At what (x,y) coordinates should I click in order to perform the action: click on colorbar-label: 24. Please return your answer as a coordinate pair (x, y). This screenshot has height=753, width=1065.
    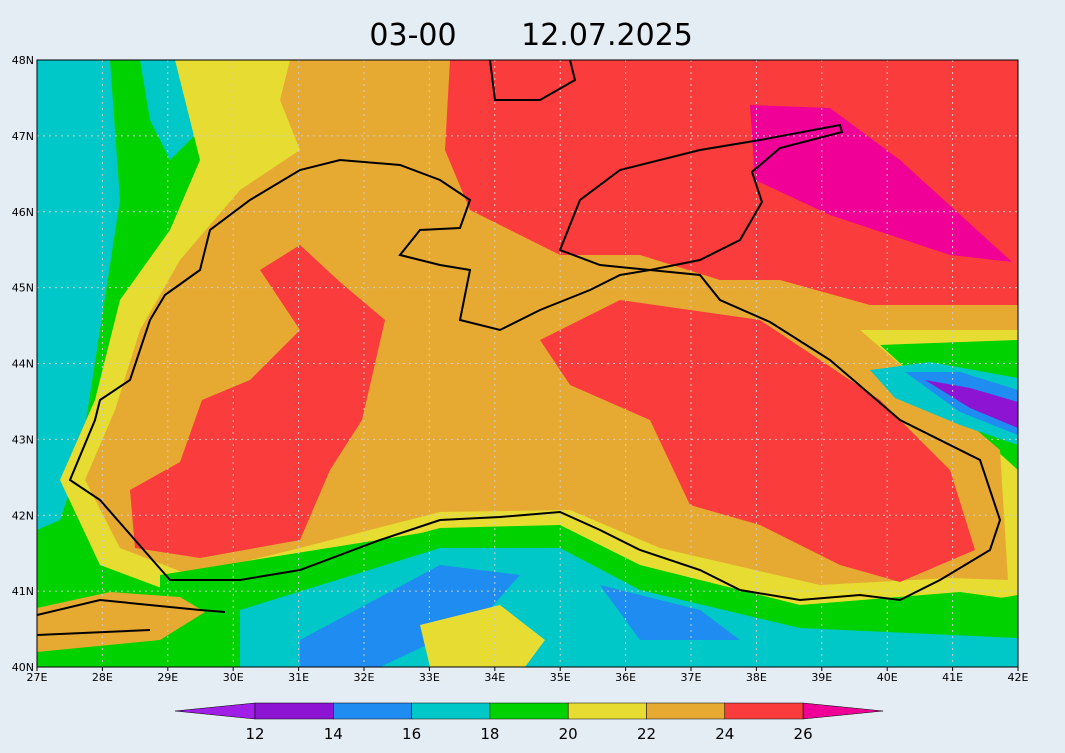
    Looking at the image, I should click on (724, 734).